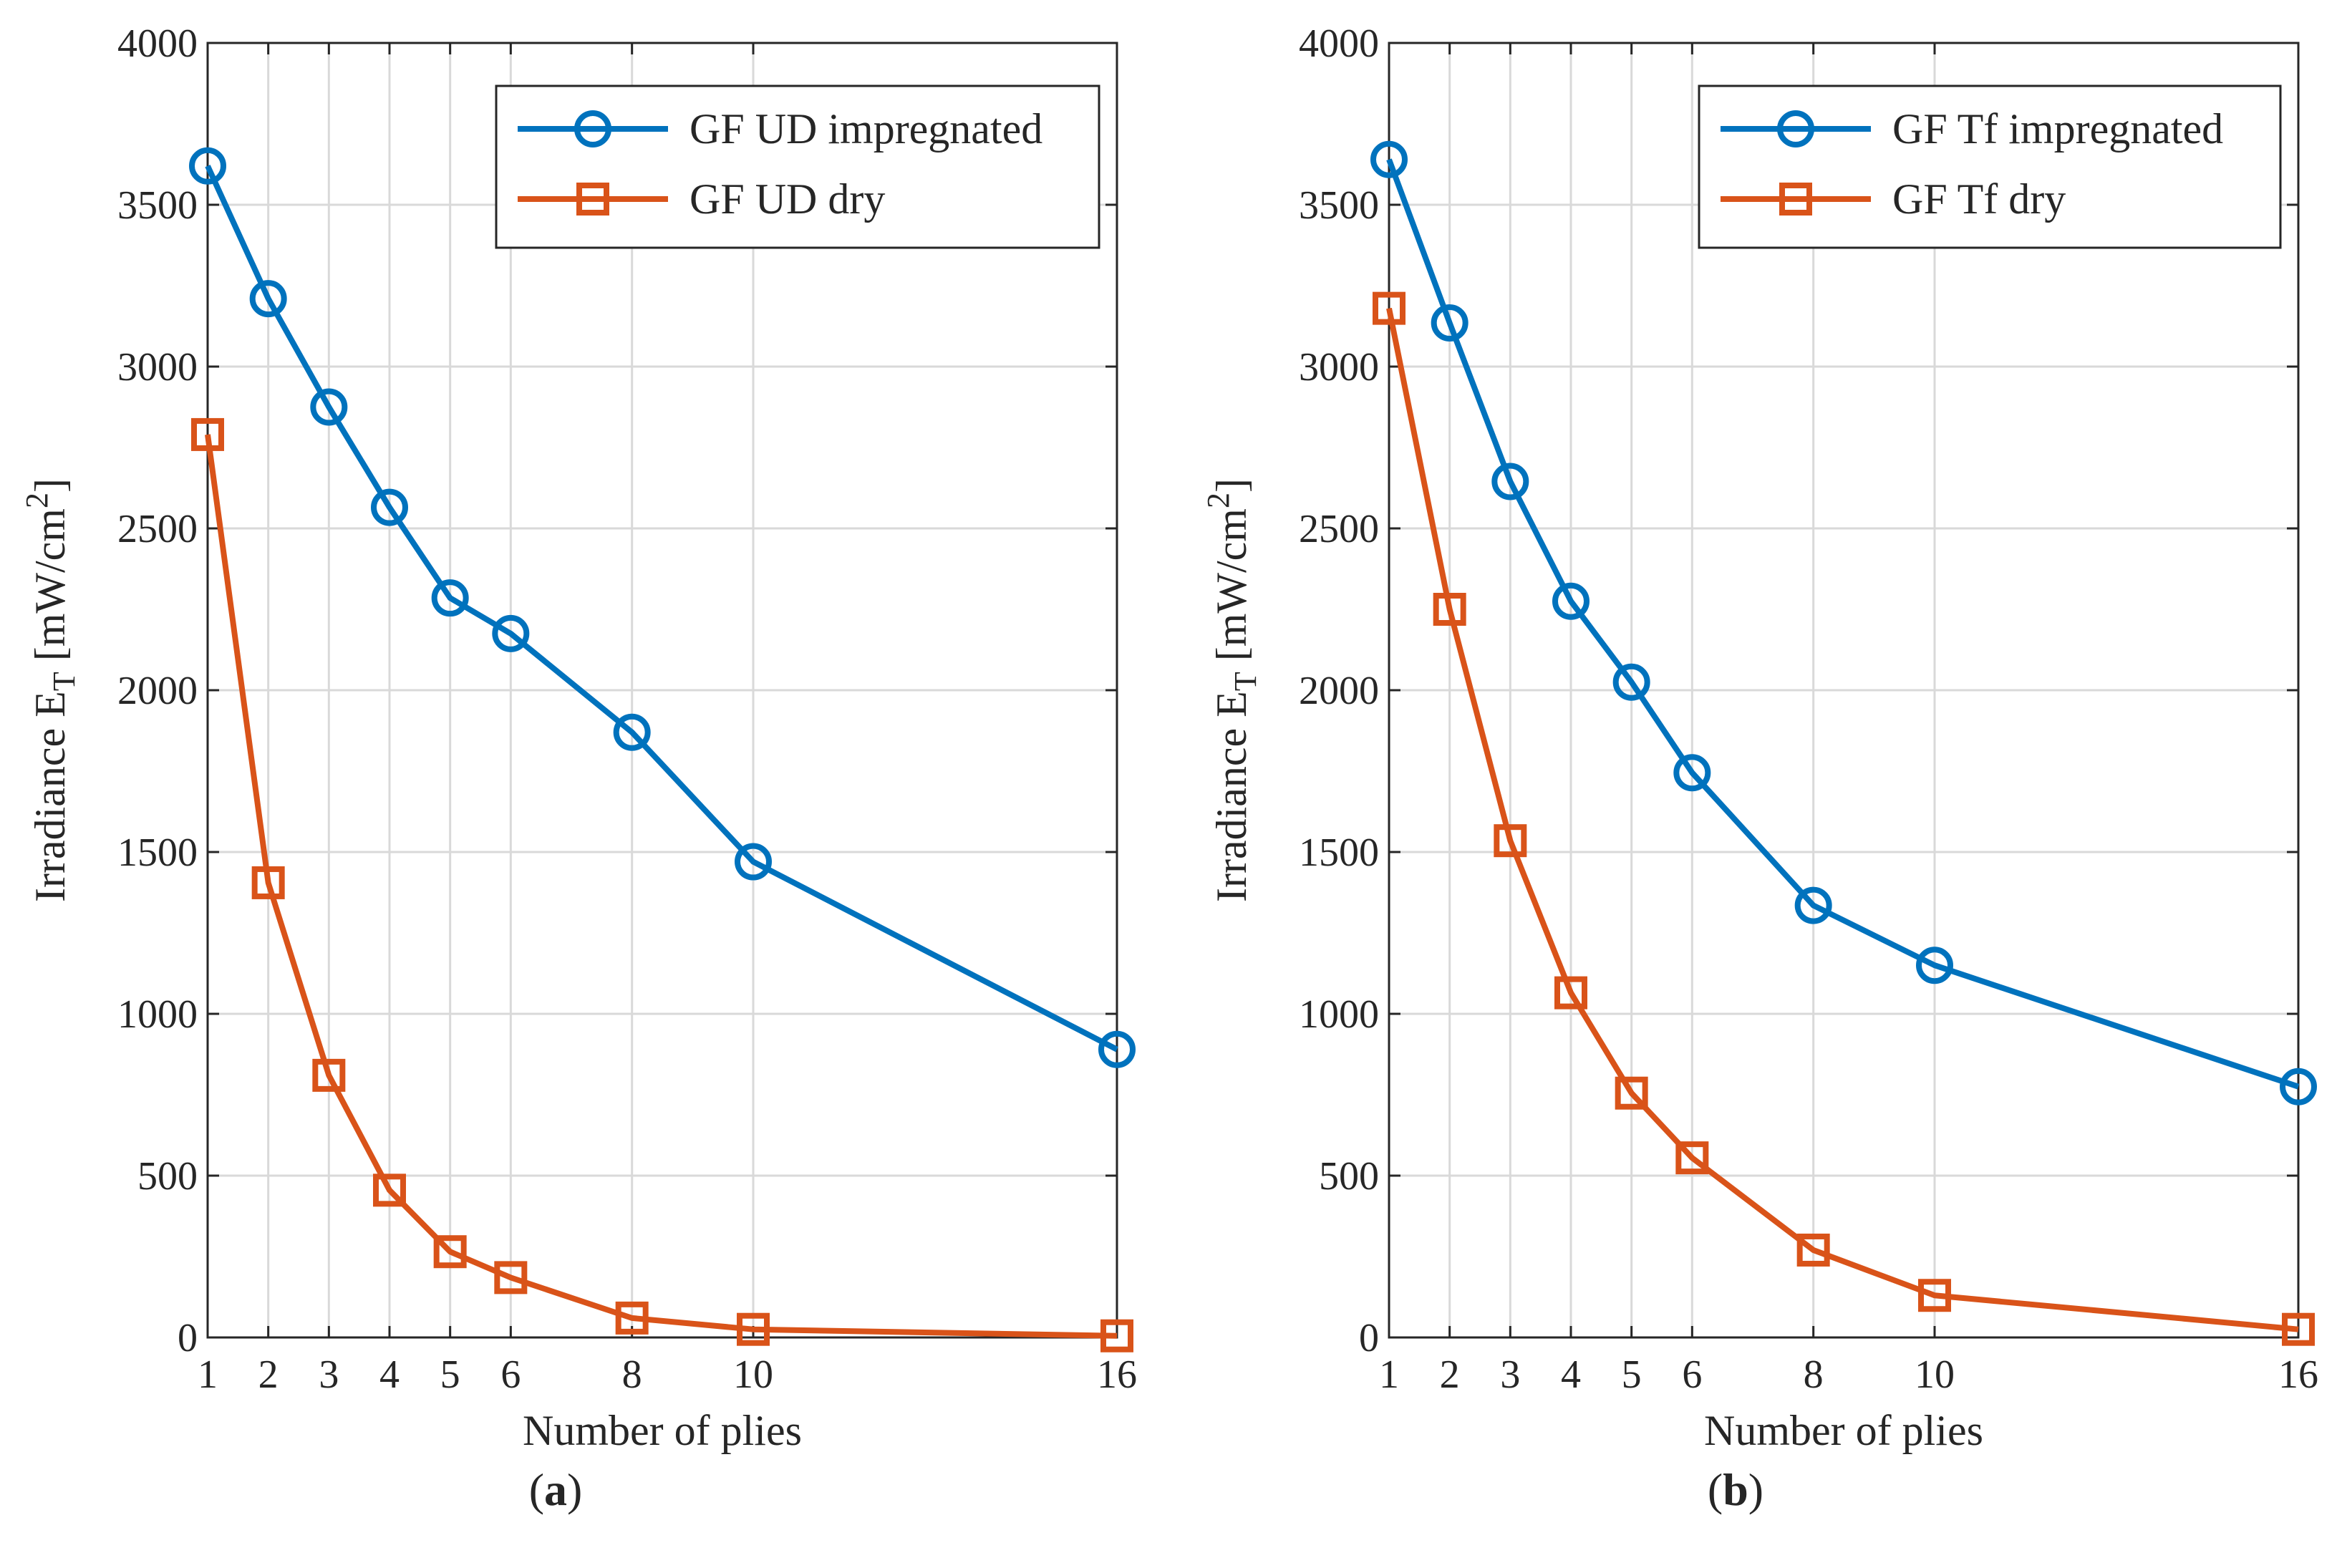  Describe the element at coordinates (1339, 529) in the screenshot. I see `y-tick-label: 2500` at that location.